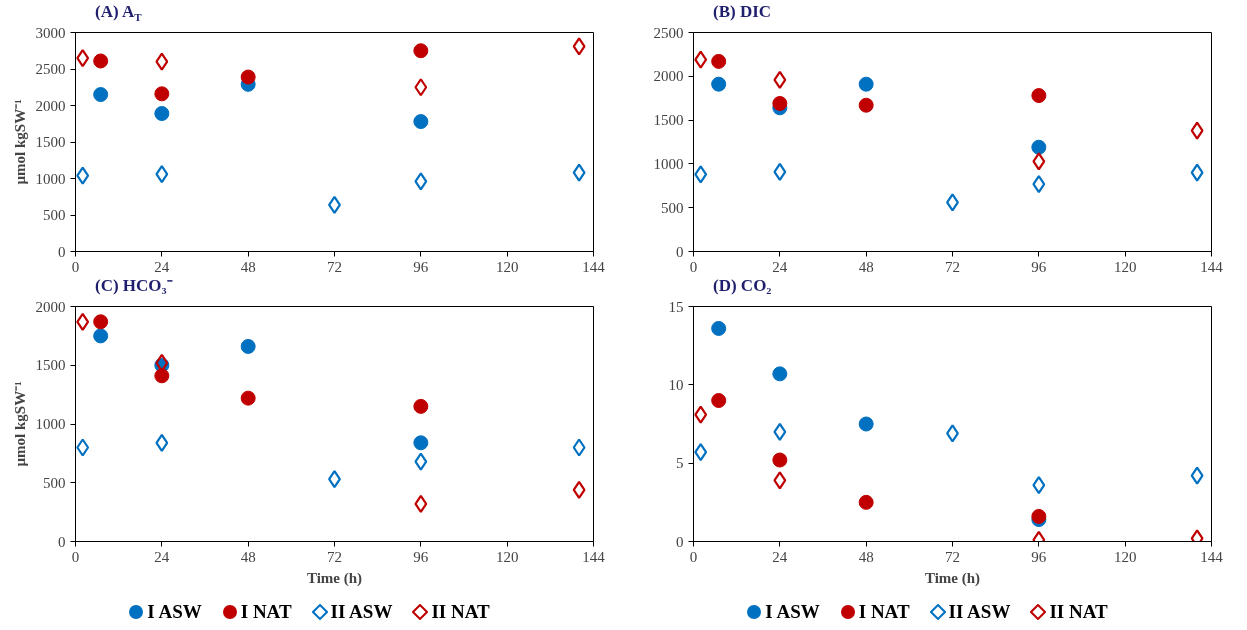  What do you see at coordinates (134, 286) in the screenshot?
I see `chart-title: (C) HCO₃⁻` at bounding box center [134, 286].